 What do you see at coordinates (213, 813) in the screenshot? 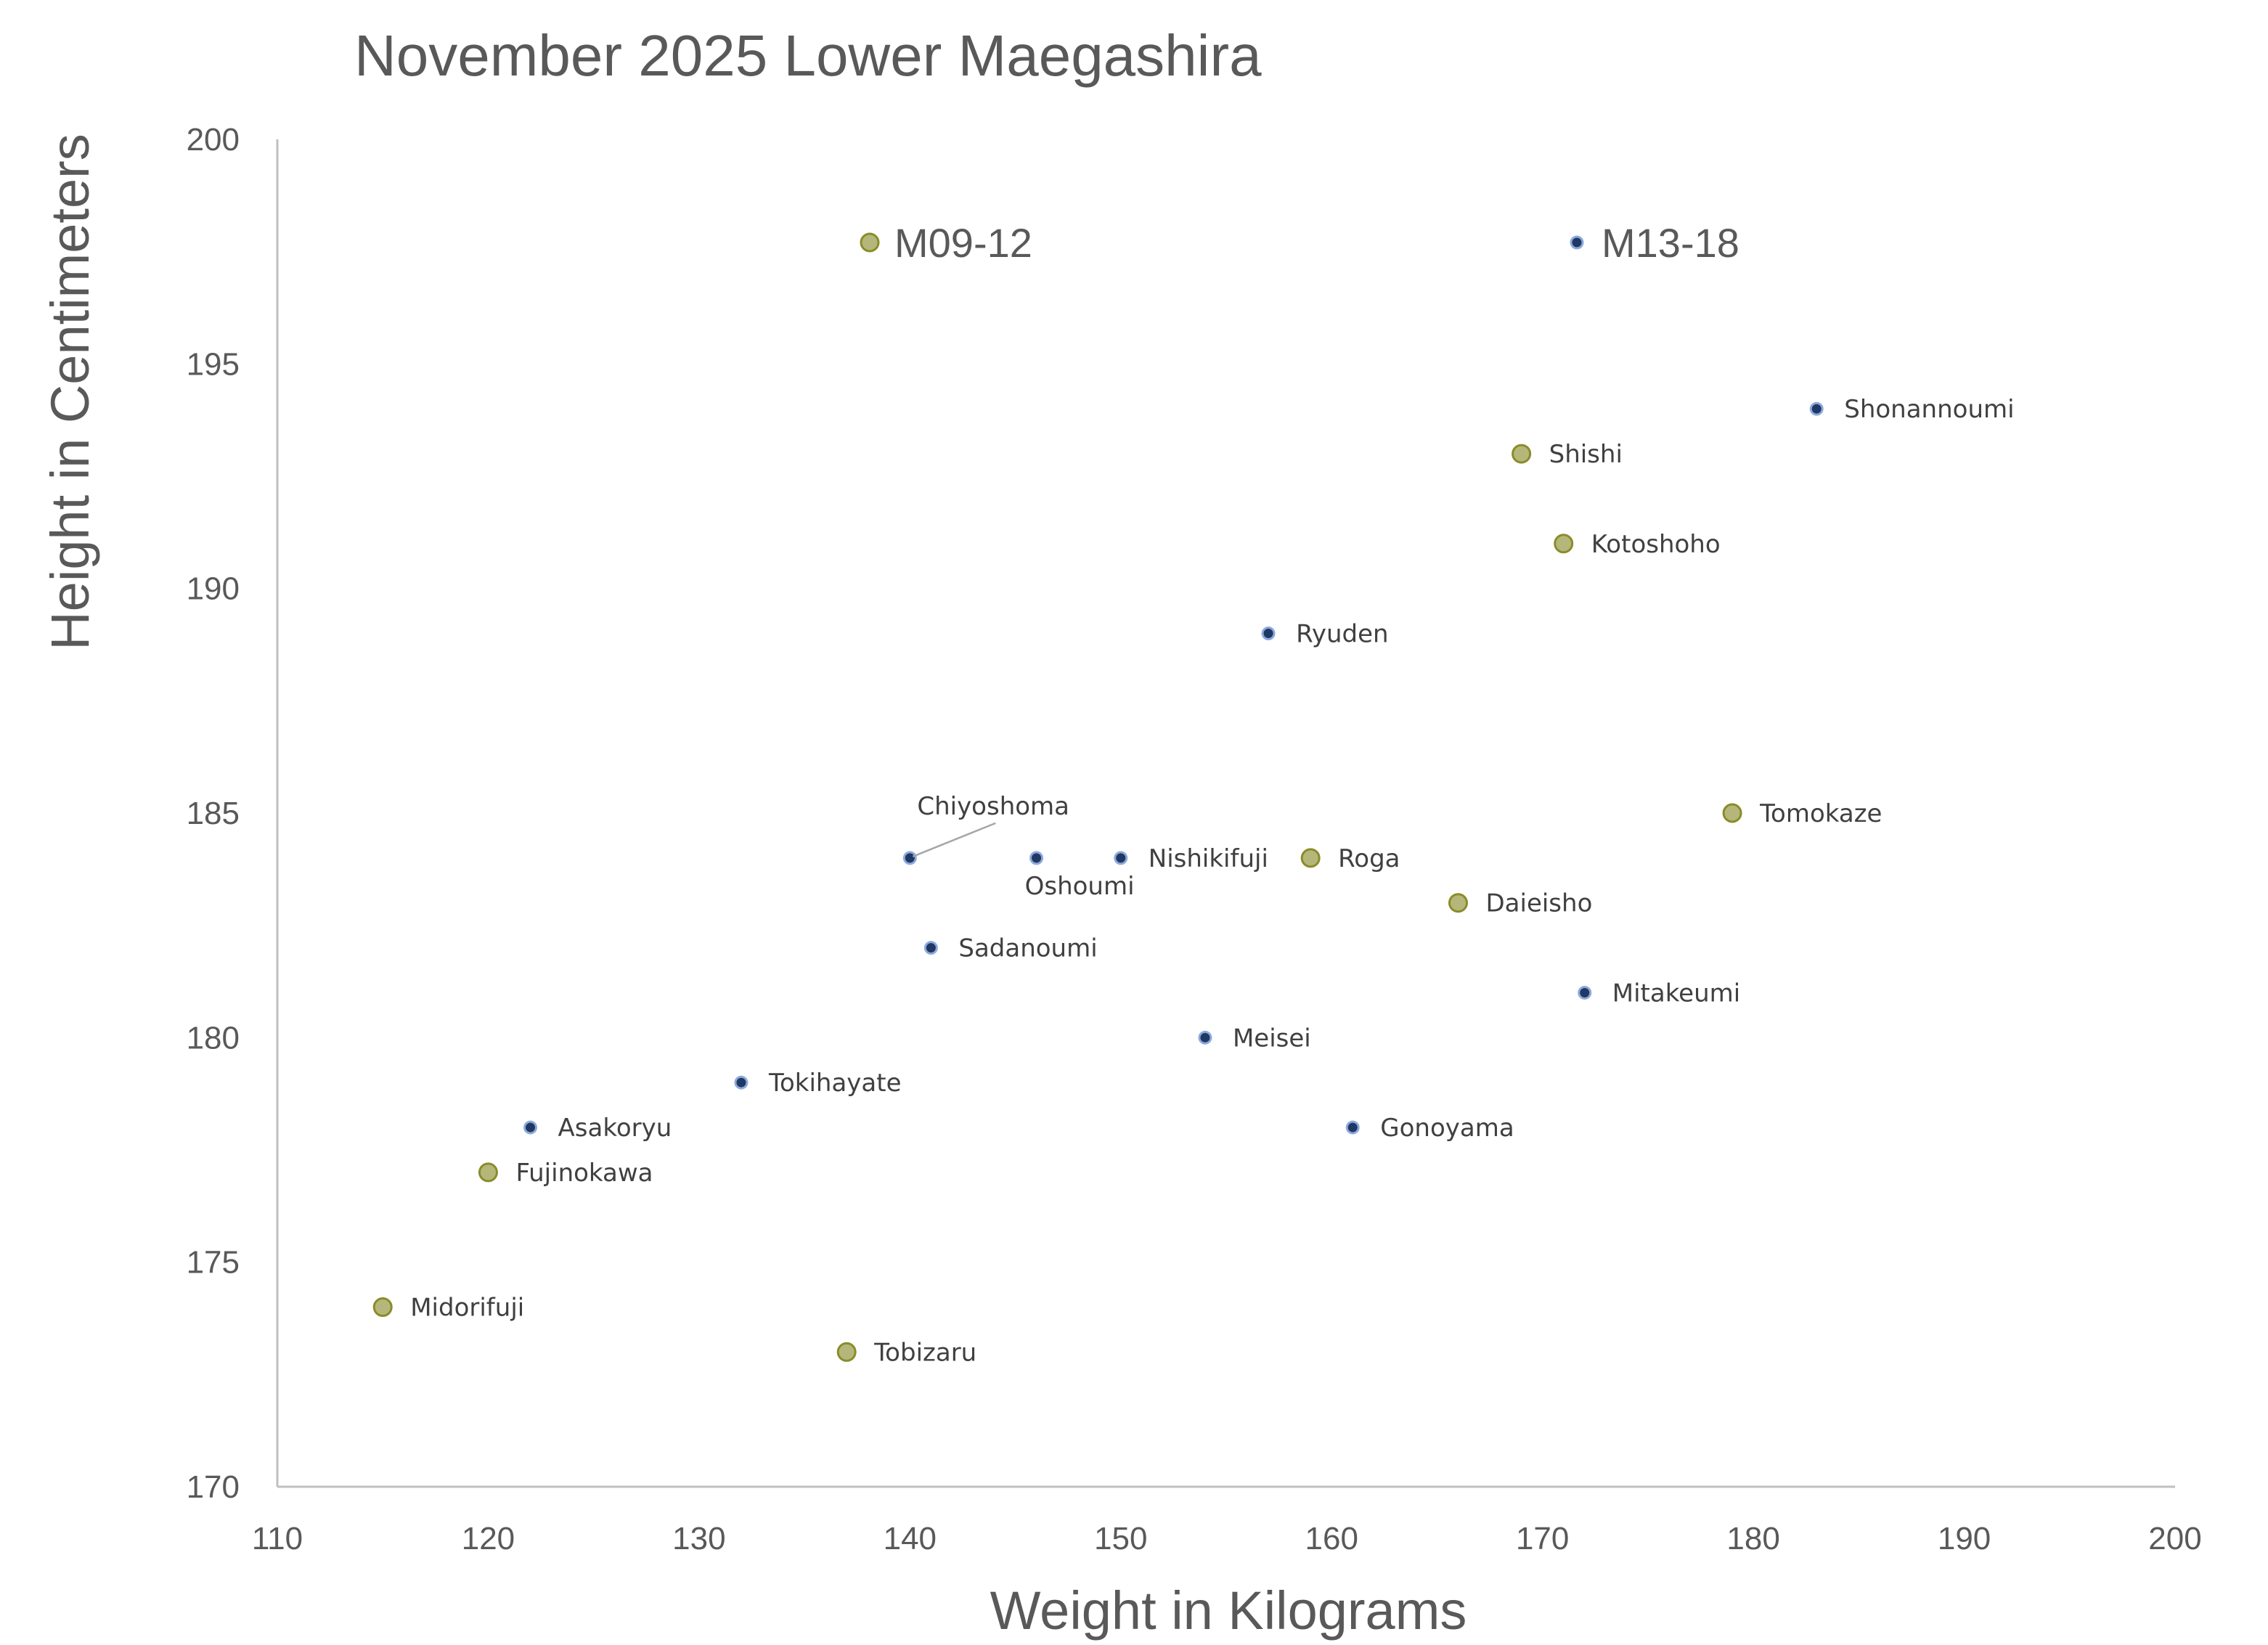
I see `y-tick-label: 185` at bounding box center [213, 813].